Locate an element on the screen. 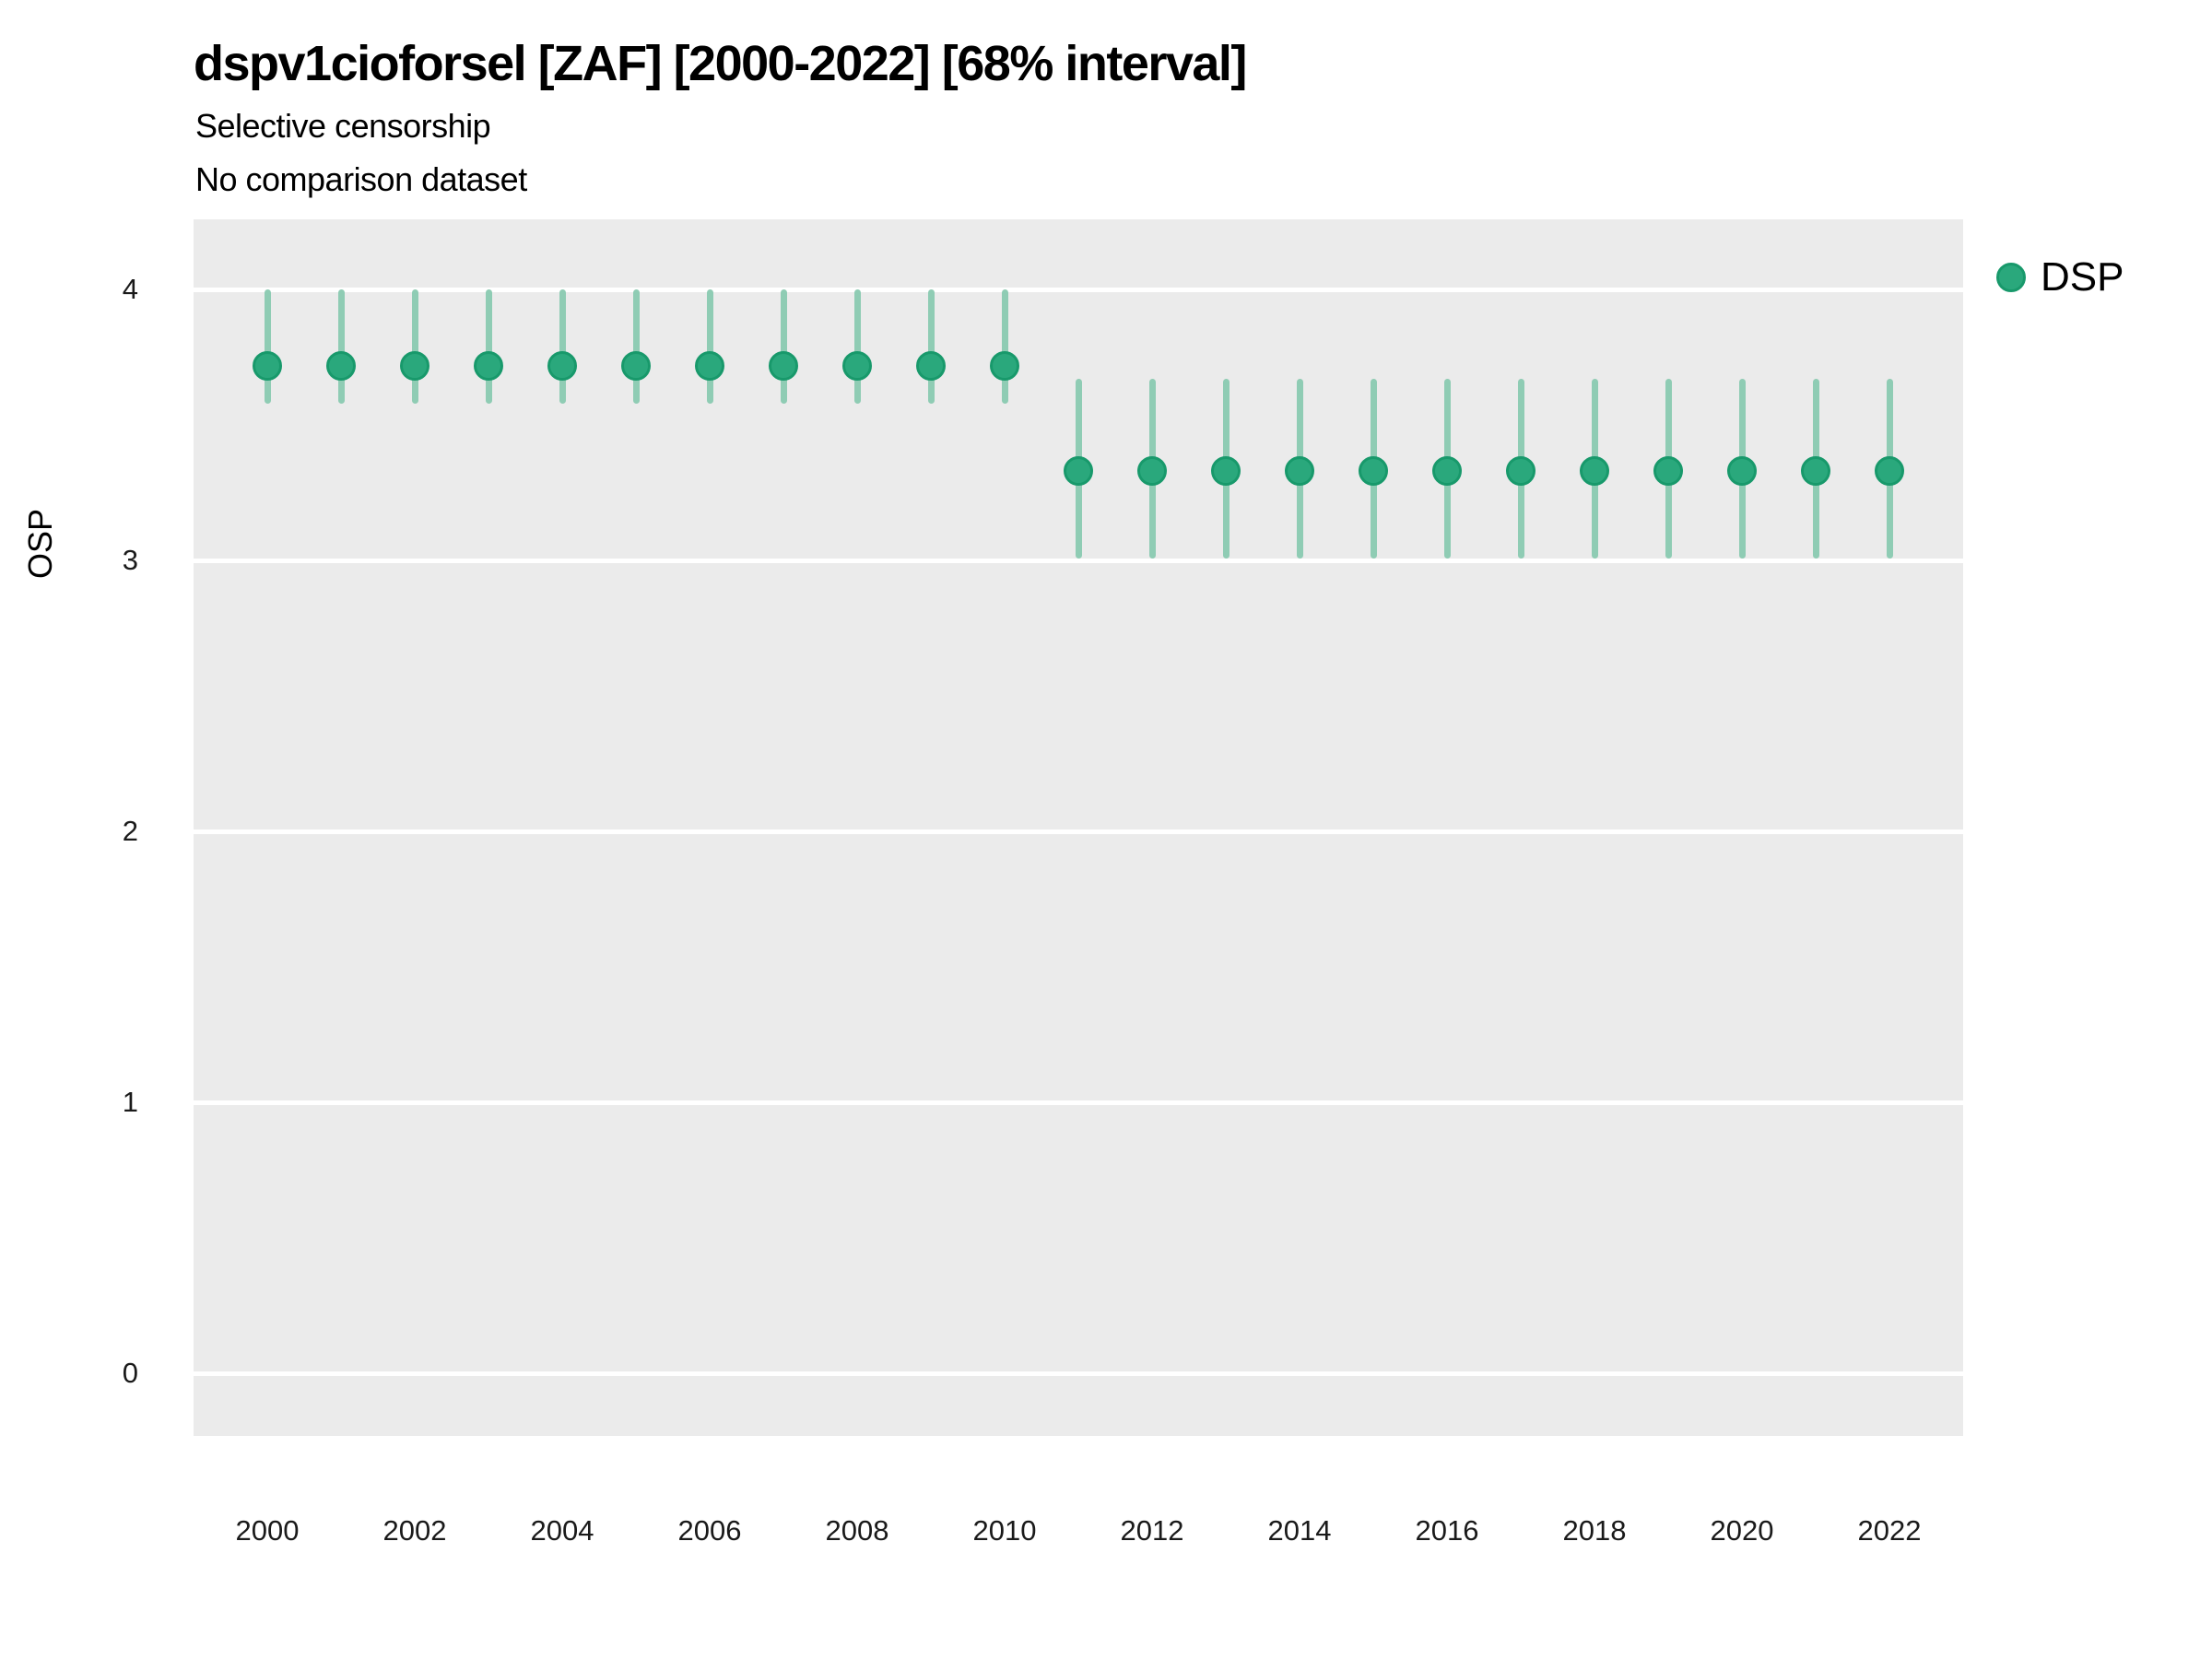 This screenshot has height=1659, width=2212. point-dsp-2016 is located at coordinates (1447, 471).